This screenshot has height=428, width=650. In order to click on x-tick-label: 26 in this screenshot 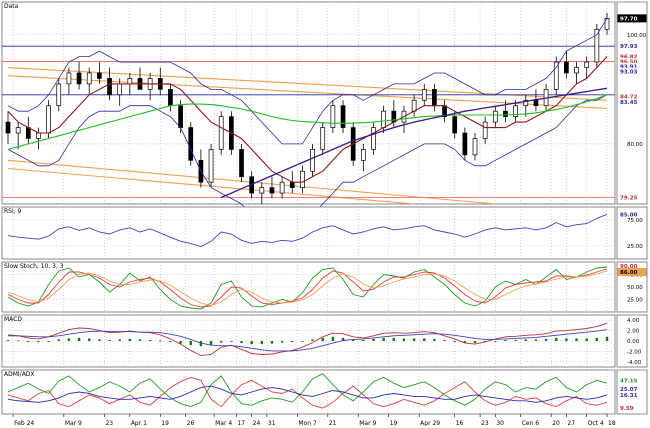, I will do `click(191, 423)`.